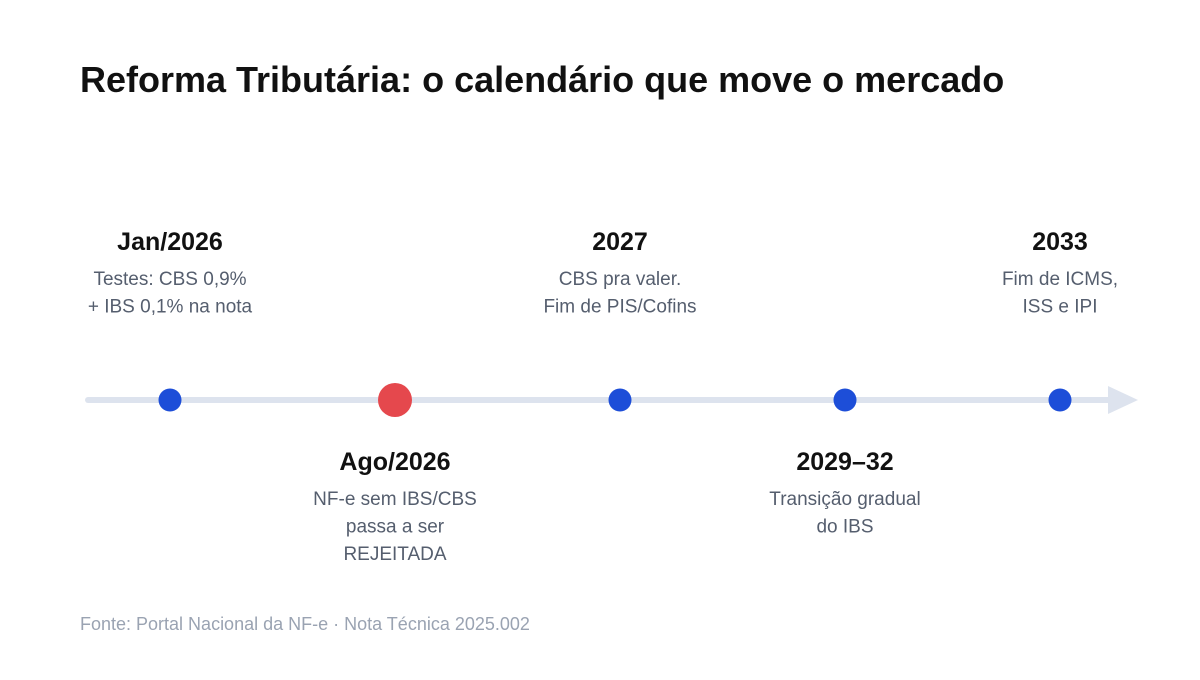 Image resolution: width=1200 pixels, height=680 pixels. What do you see at coordinates (1060, 242) in the screenshot?
I see `event-date: 2033` at bounding box center [1060, 242].